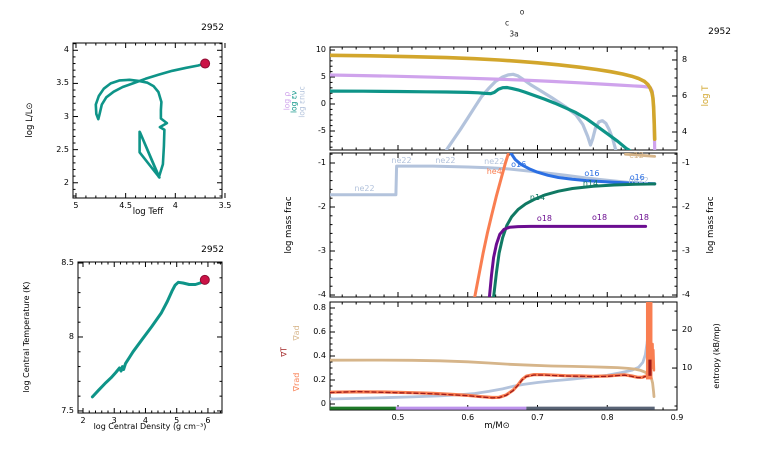 Image resolution: width=766 pixels, height=460 pixels. What do you see at coordinates (302, 102) in the screenshot?
I see `log-eps-nuc-axis-label: log εnuc` at bounding box center [302, 102].